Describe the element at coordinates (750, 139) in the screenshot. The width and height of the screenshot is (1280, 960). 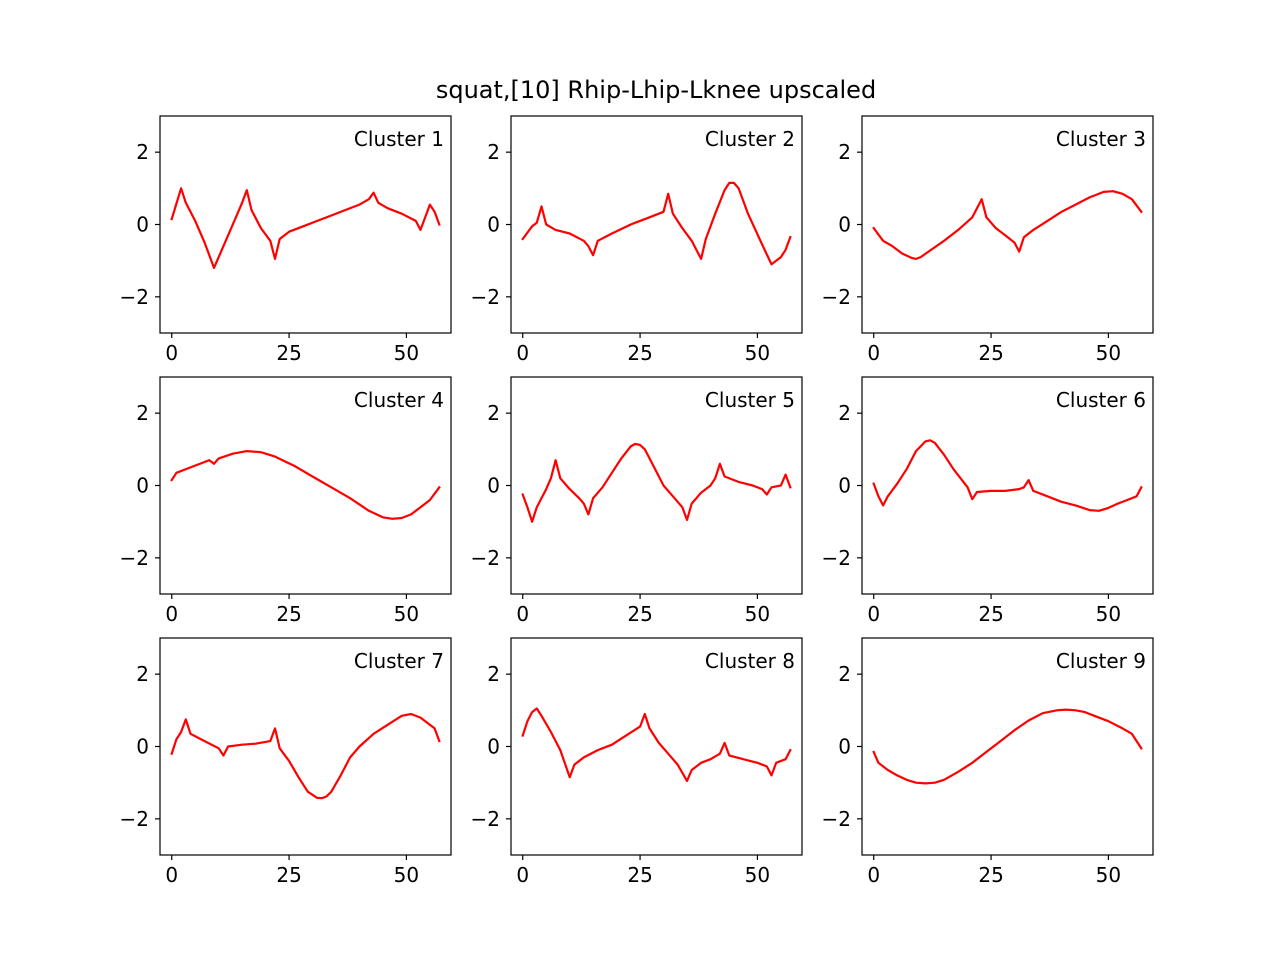
I see `cluster-label: Cluster 2` at that location.